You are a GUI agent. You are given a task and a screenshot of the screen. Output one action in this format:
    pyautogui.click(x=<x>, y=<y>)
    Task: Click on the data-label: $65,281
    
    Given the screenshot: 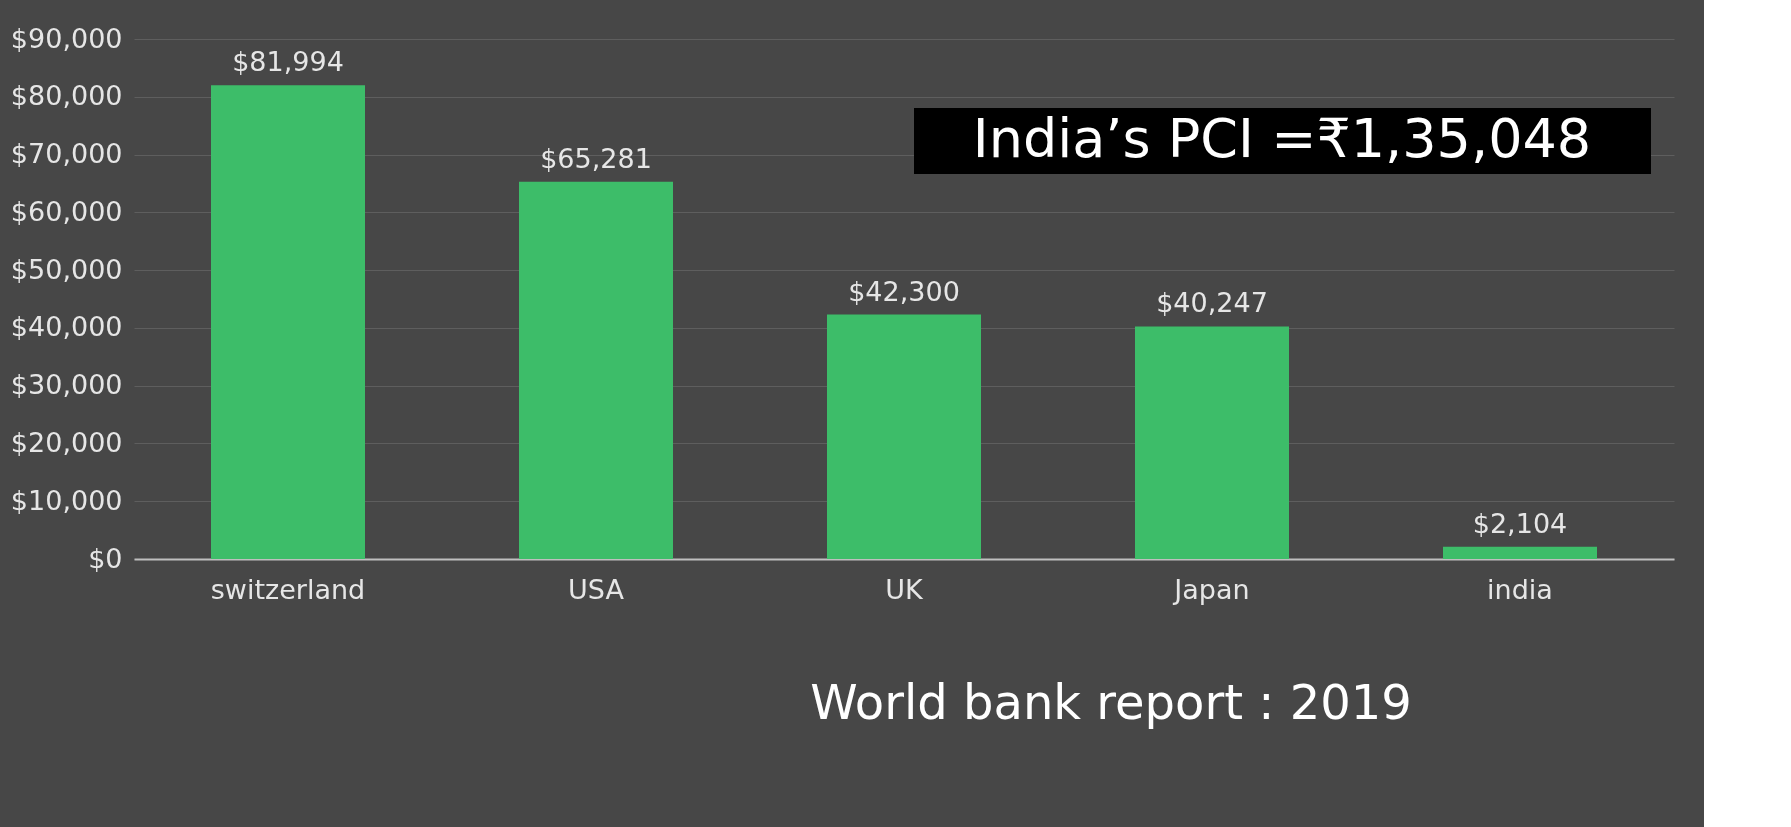 What is the action you would take?
    pyautogui.click(x=596, y=158)
    